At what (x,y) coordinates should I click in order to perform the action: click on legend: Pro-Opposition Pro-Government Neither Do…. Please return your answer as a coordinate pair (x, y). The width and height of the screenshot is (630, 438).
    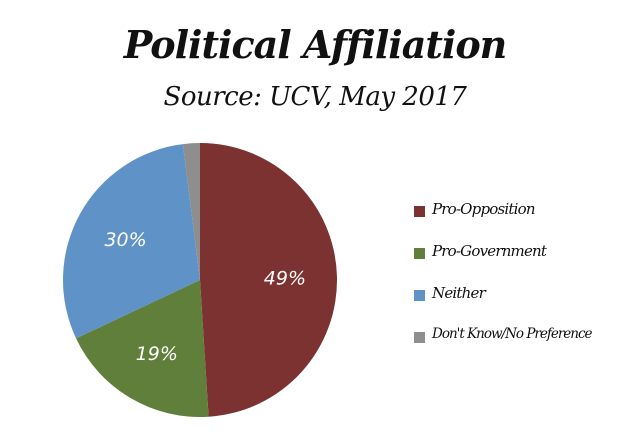
    Looking at the image, I should click on (521, 284).